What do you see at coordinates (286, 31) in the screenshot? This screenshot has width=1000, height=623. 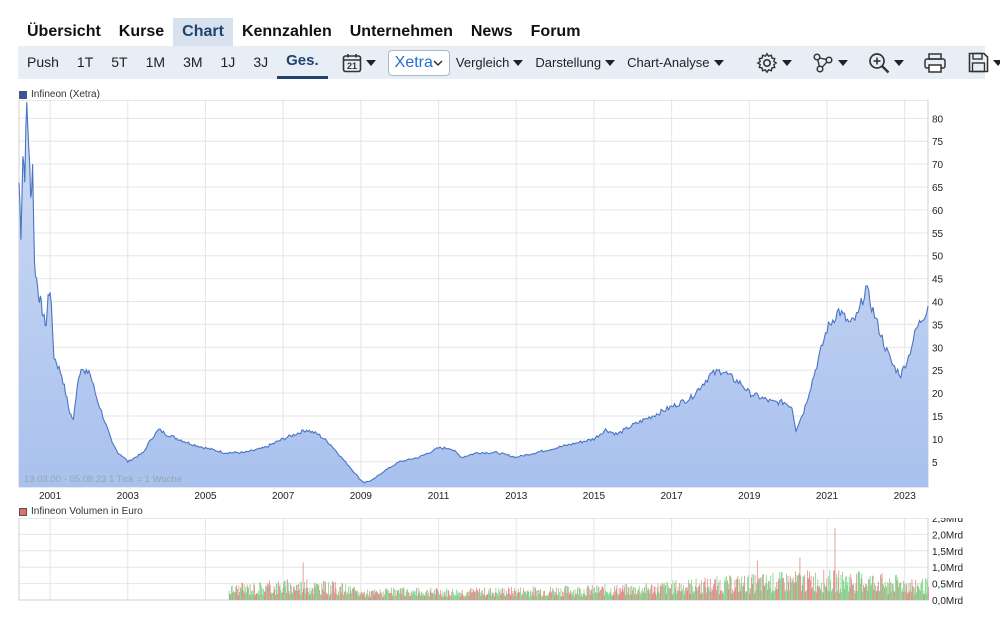 I see `tab-key-figures: Kennzahlen` at bounding box center [286, 31].